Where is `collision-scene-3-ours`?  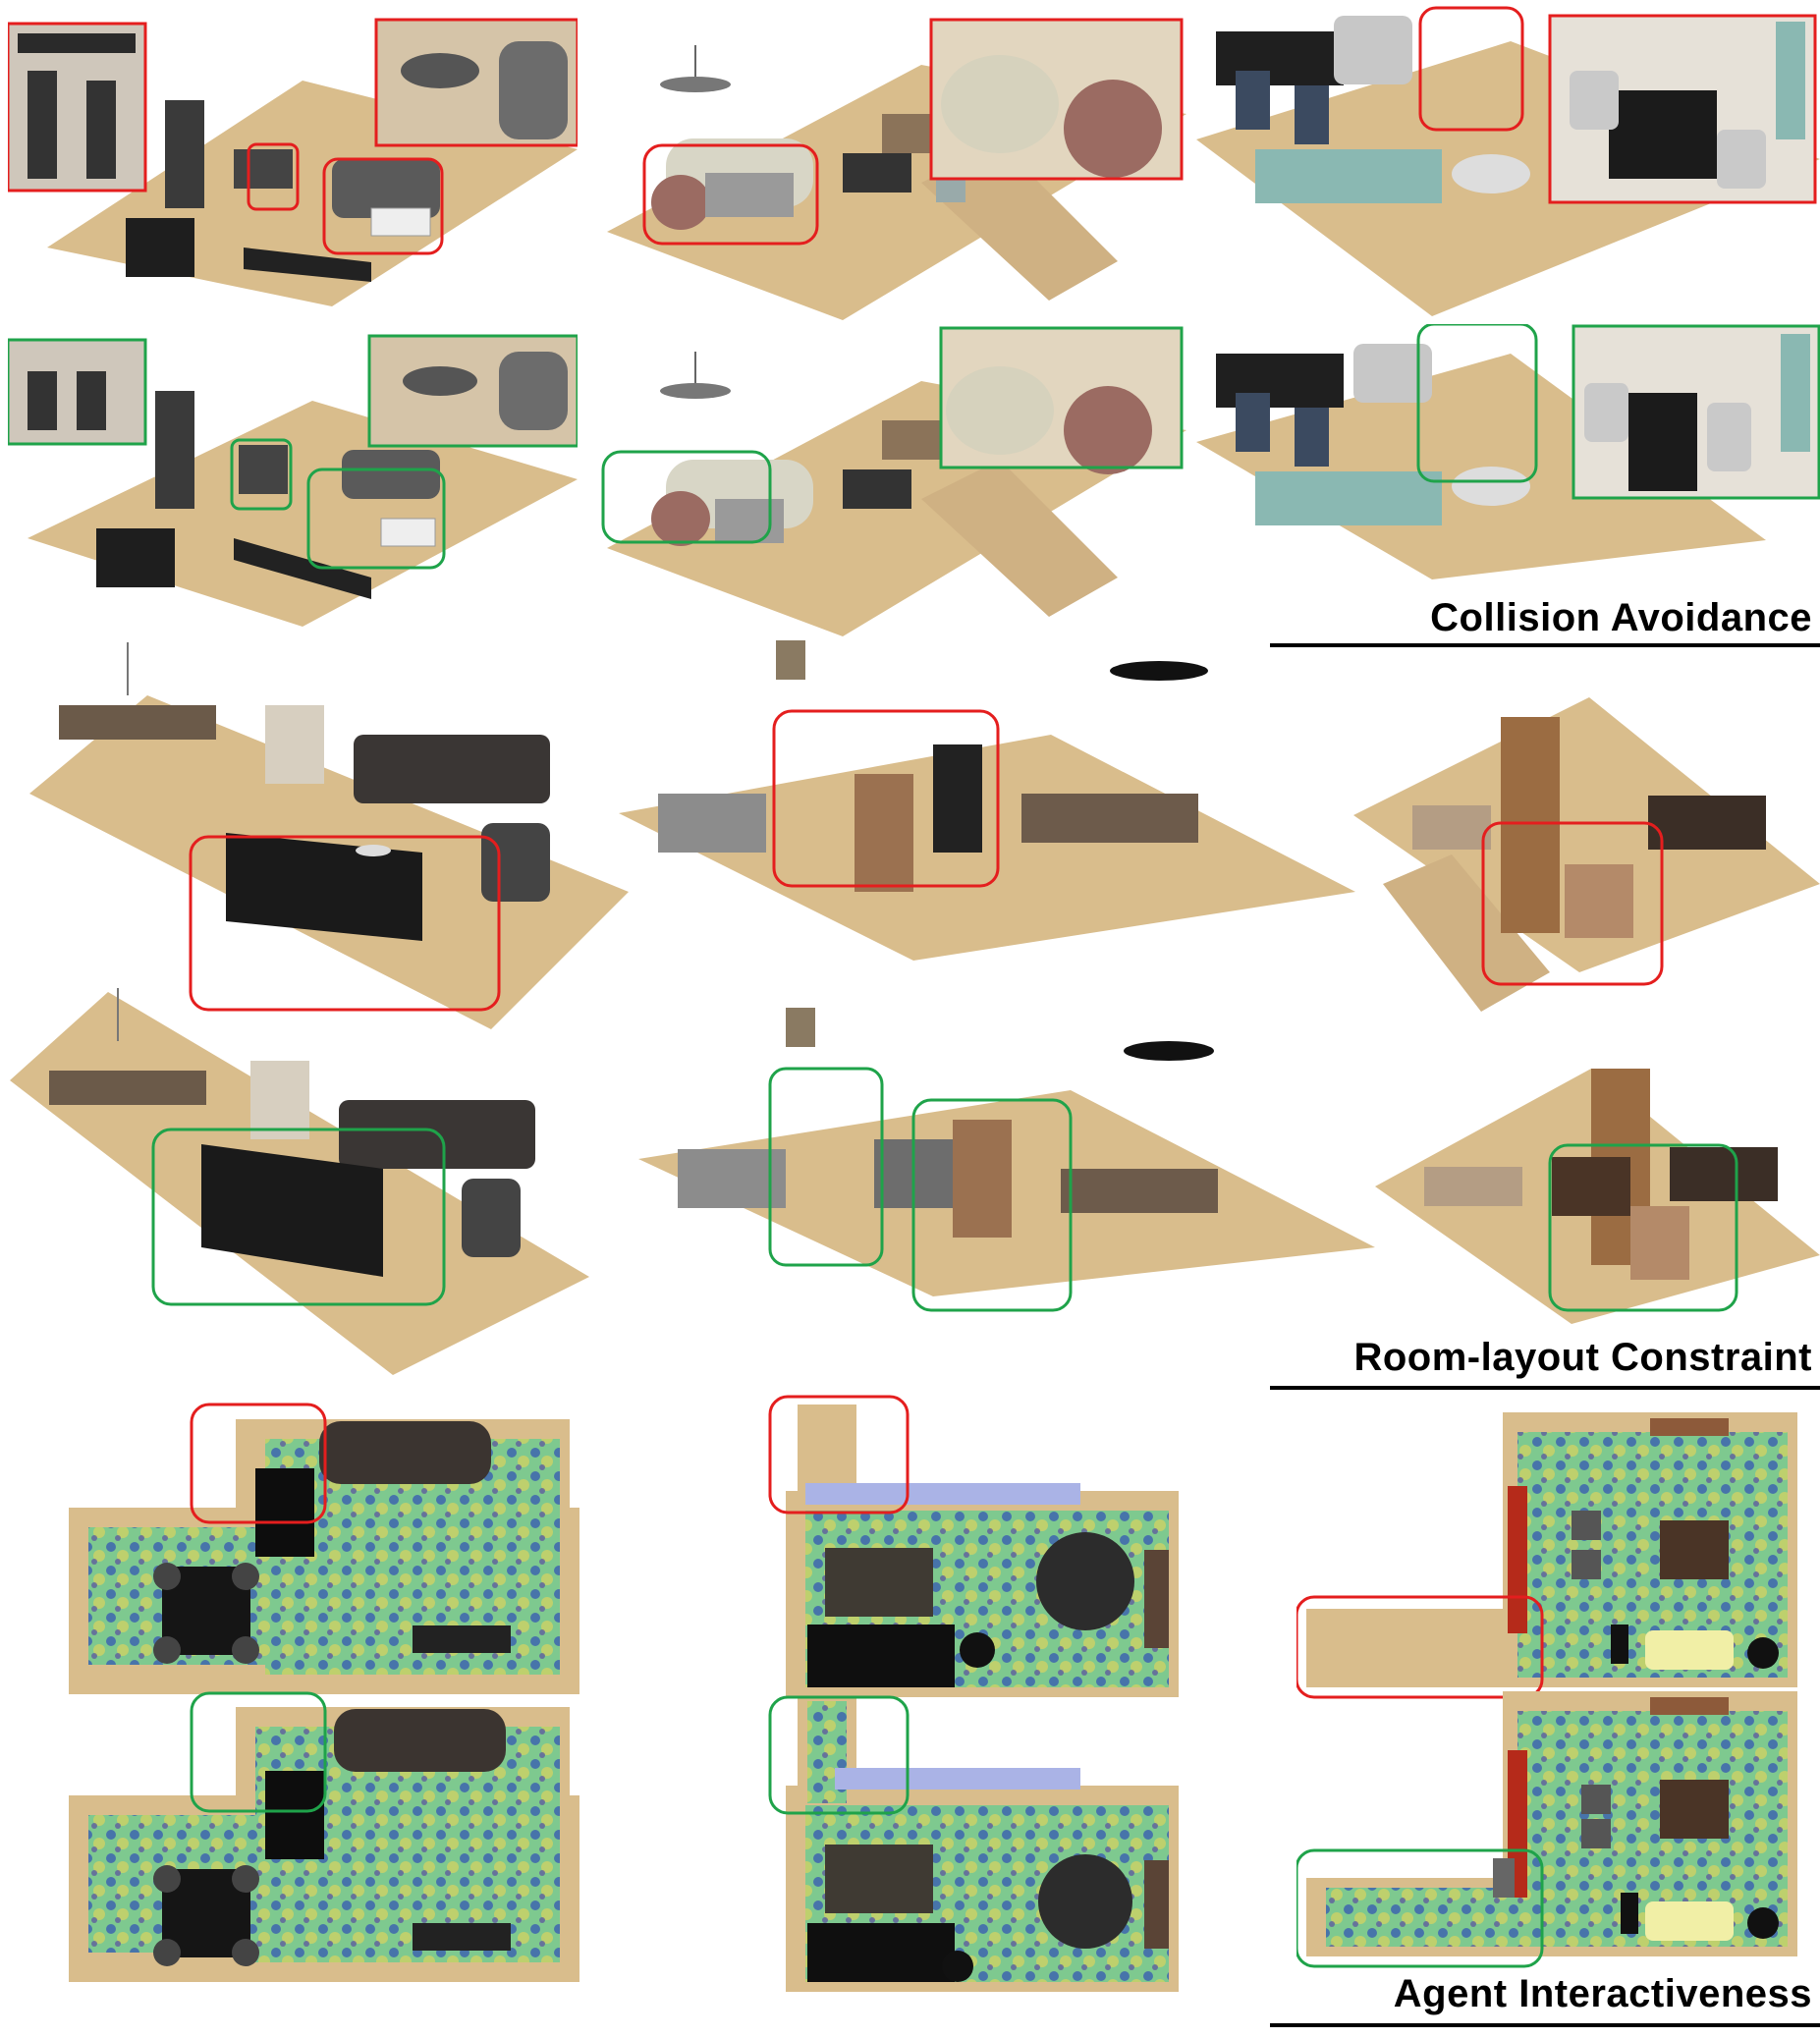
collision-scene-3-ours is located at coordinates (1508, 462).